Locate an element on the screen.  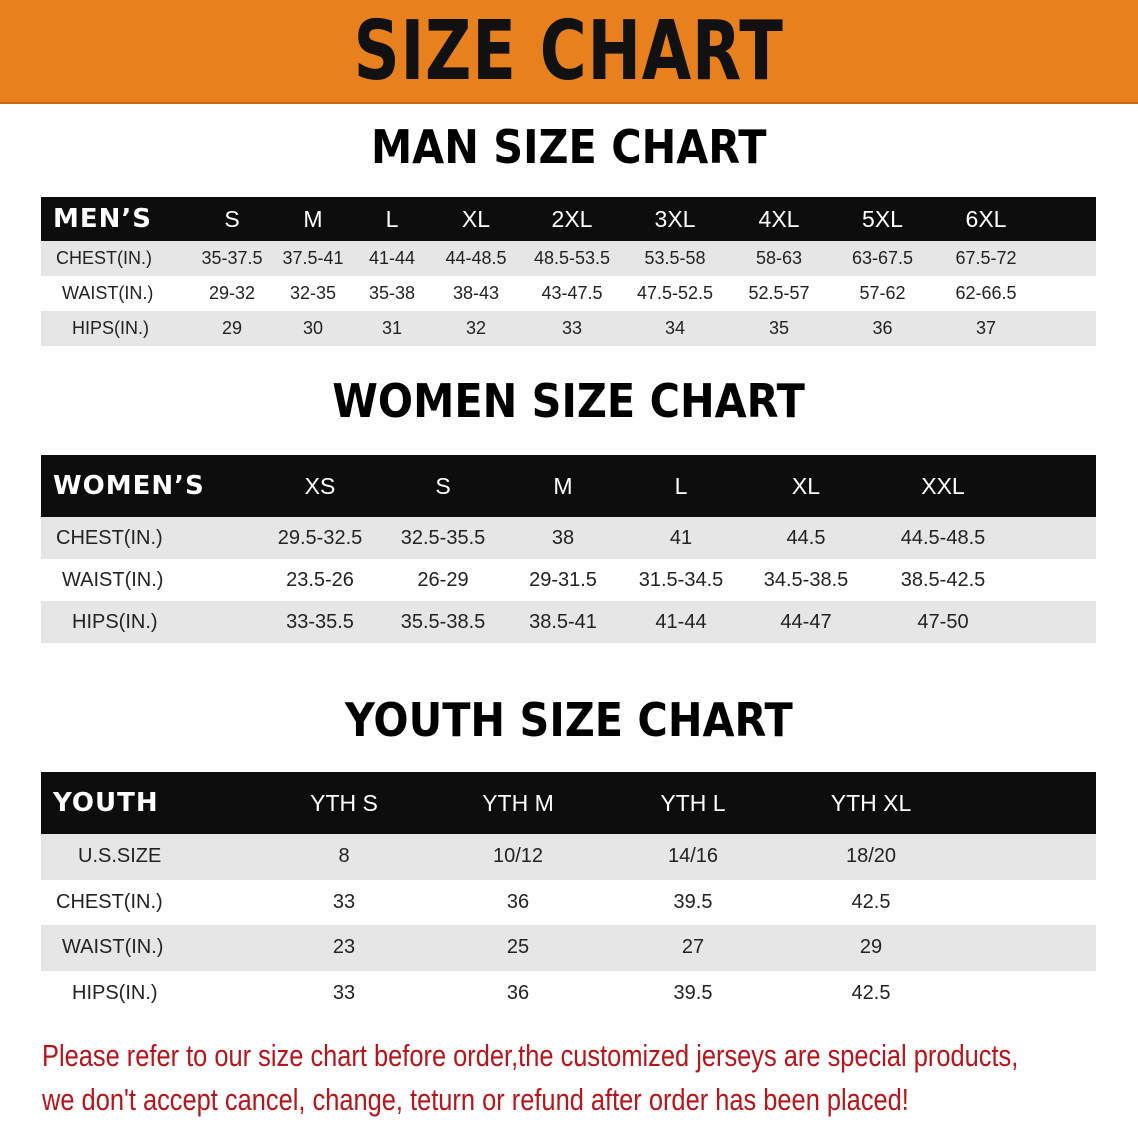
table-cell: 48.5-53.5 is located at coordinates (572, 258).